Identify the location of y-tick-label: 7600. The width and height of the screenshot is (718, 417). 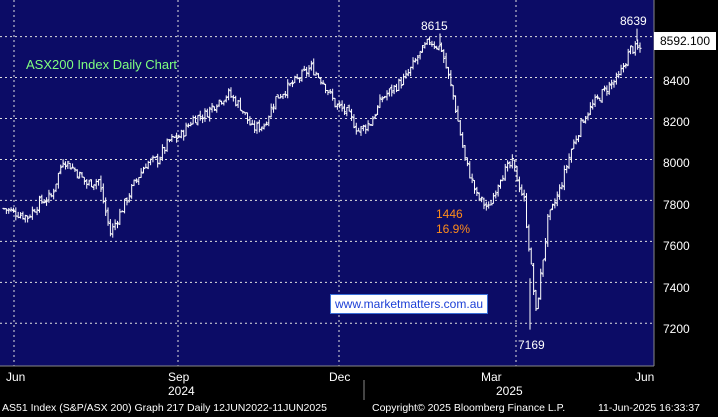
(676, 246).